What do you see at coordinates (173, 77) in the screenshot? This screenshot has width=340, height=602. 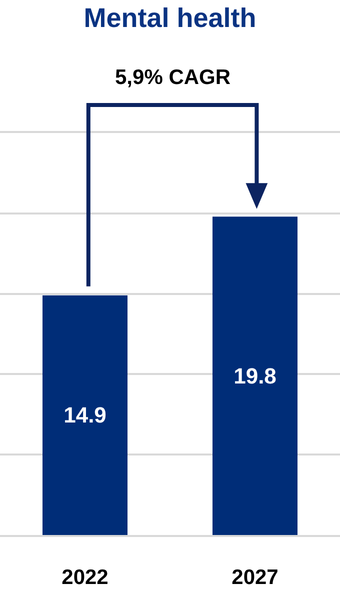 I see `text: 5,9% CAGR` at bounding box center [173, 77].